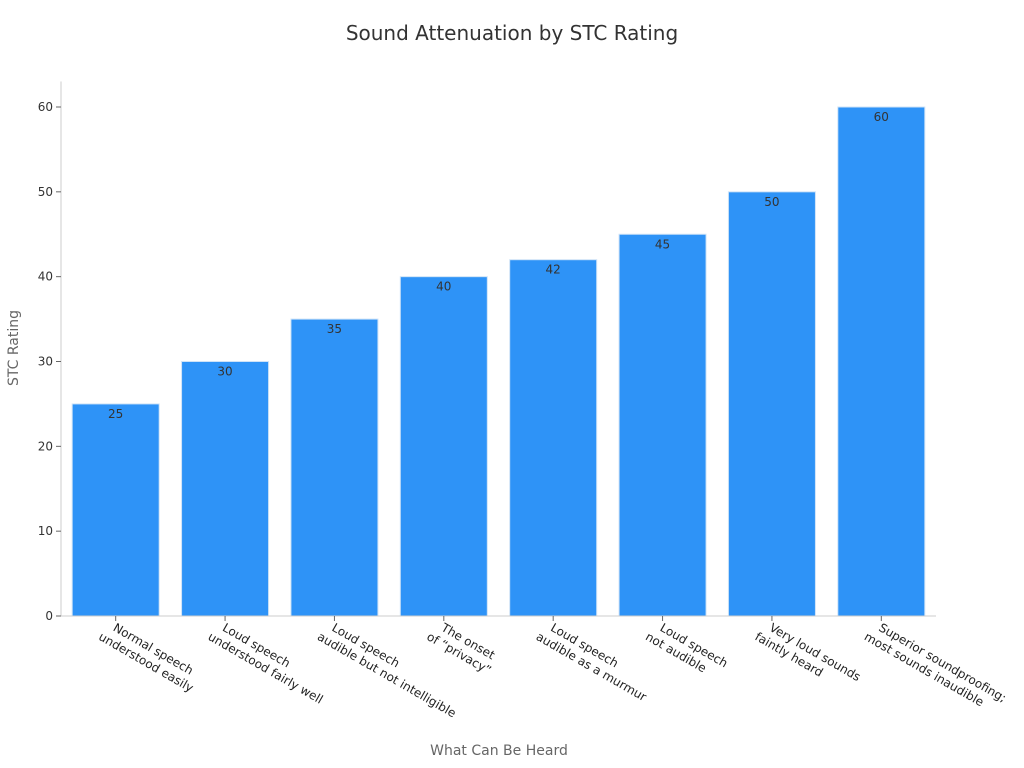  I want to click on y-axis-label: STC Rating, so click(14, 348).